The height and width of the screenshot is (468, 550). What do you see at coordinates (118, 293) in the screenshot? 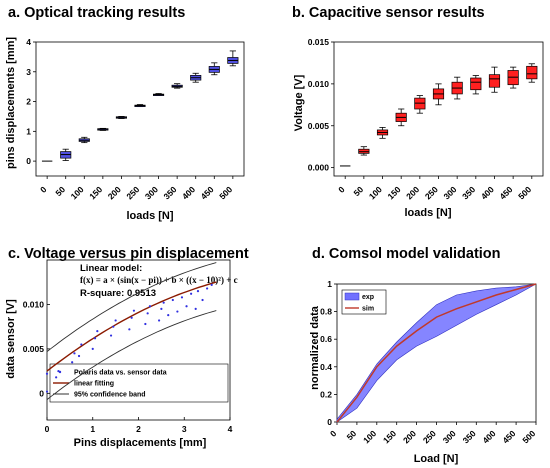
I see `panel-c-rsquare: R-square: 0.9513` at bounding box center [118, 293].